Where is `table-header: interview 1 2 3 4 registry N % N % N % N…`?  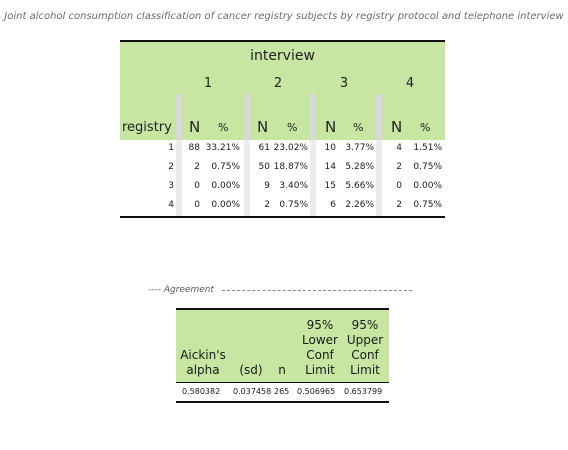 table-header: interview 1 2 3 4 registry N % N % N % N… is located at coordinates (282, 90).